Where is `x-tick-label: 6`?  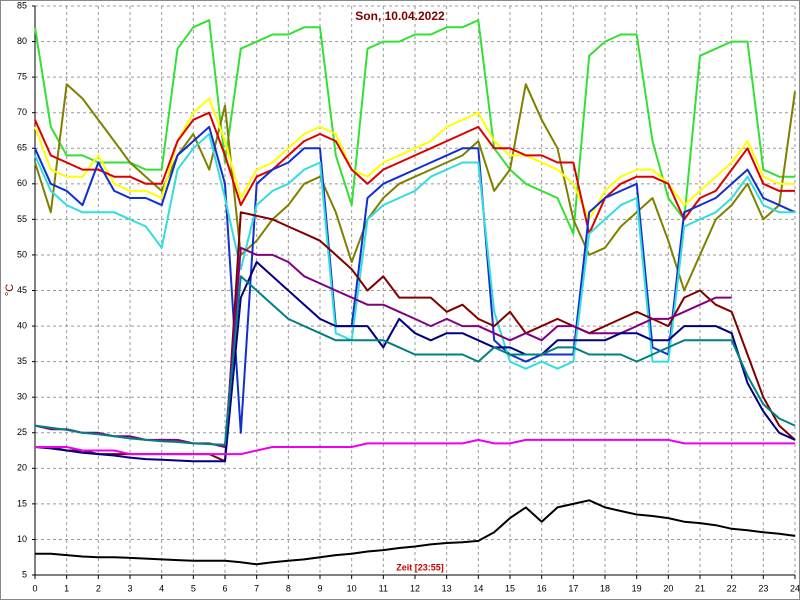
x-tick-label: 6 is located at coordinates (224, 588).